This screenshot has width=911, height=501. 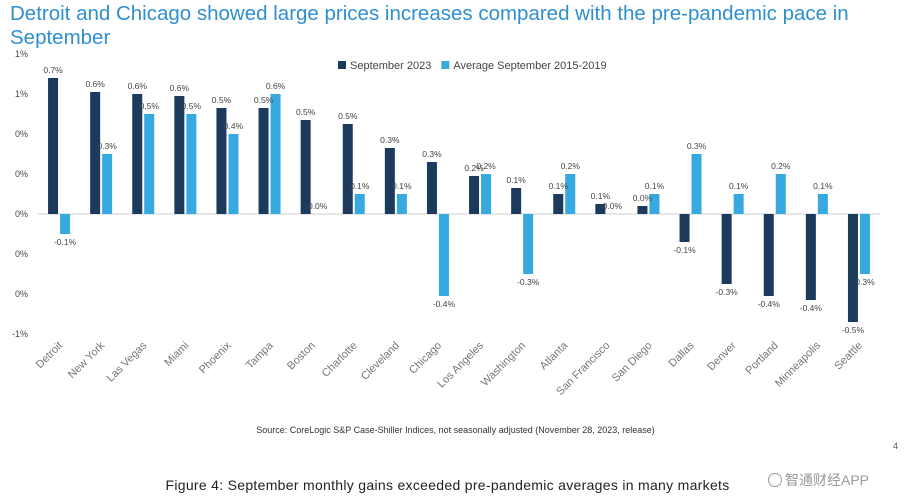 I want to click on x-tick-label: Boston, so click(x=301, y=356).